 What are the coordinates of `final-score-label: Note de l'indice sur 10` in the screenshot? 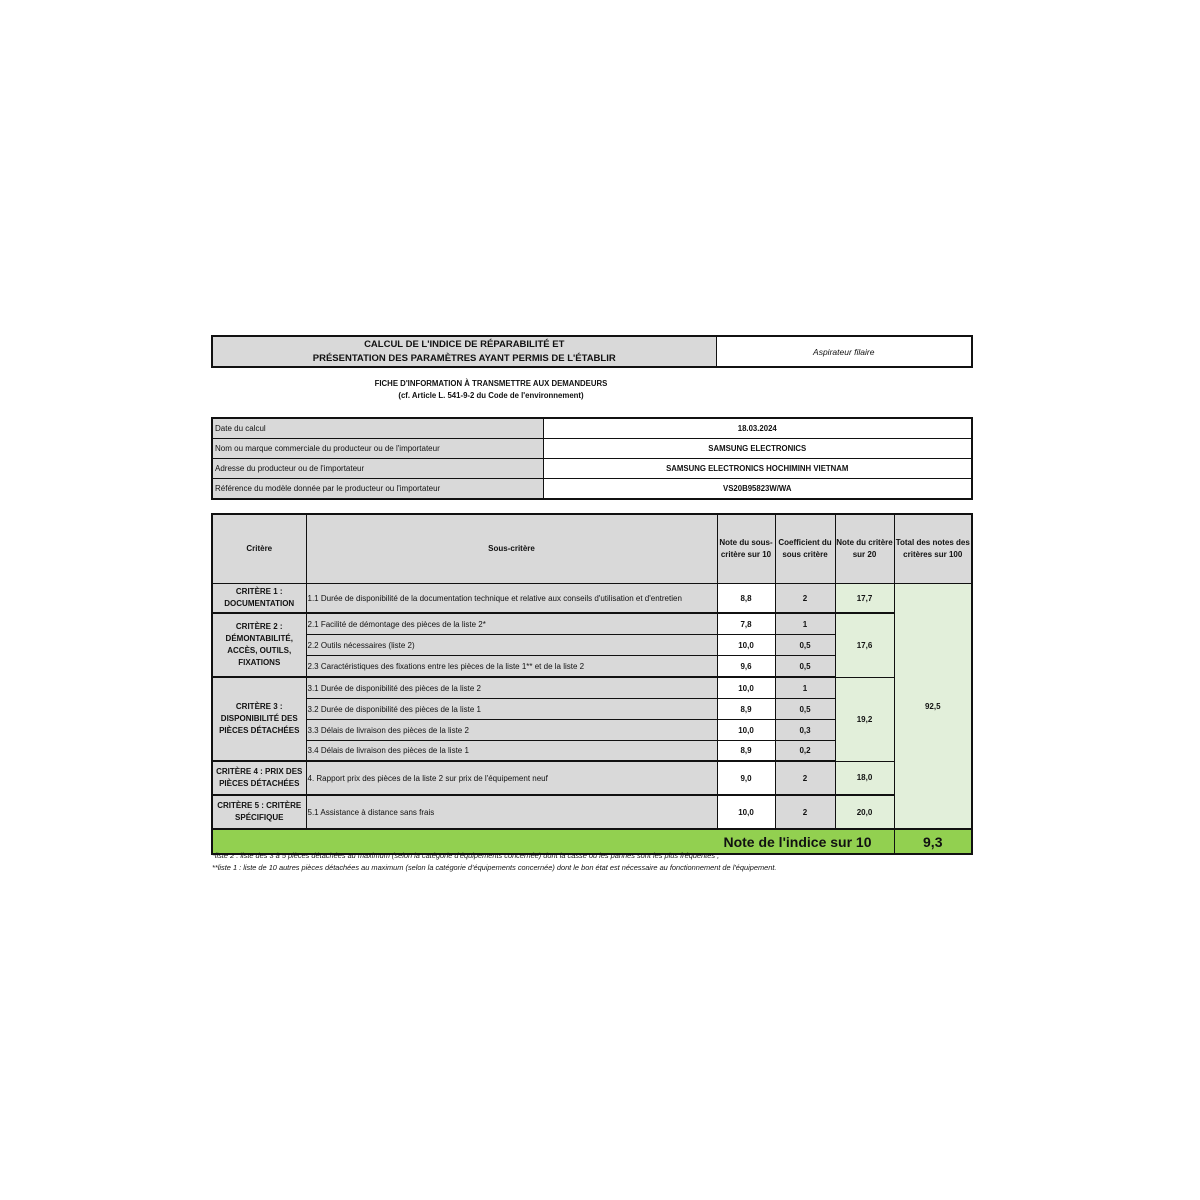 It's located at (553, 841).